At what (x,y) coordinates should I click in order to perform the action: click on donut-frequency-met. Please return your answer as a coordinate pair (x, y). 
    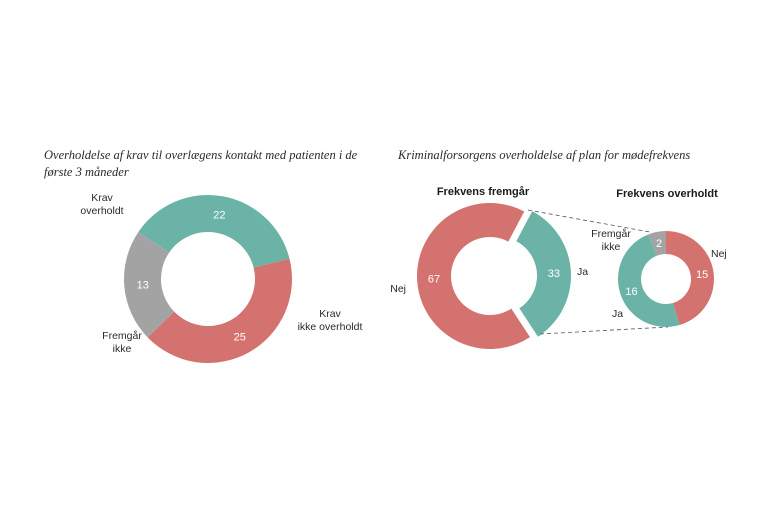
    Looking at the image, I should click on (666, 279).